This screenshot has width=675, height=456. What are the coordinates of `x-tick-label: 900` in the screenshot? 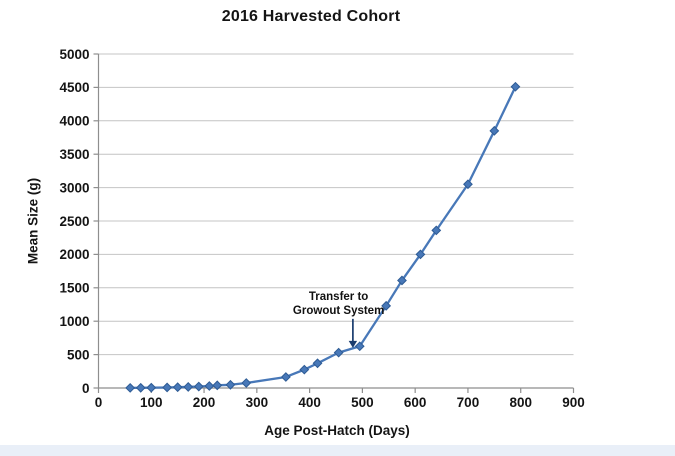 It's located at (573, 402).